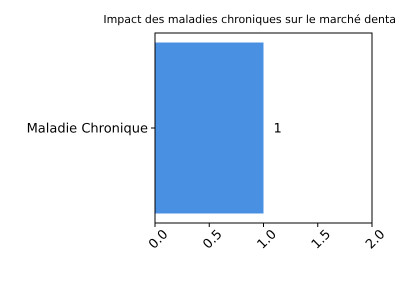 The width and height of the screenshot is (400, 300). I want to click on x-tick-label: 0.0, so click(159, 239).